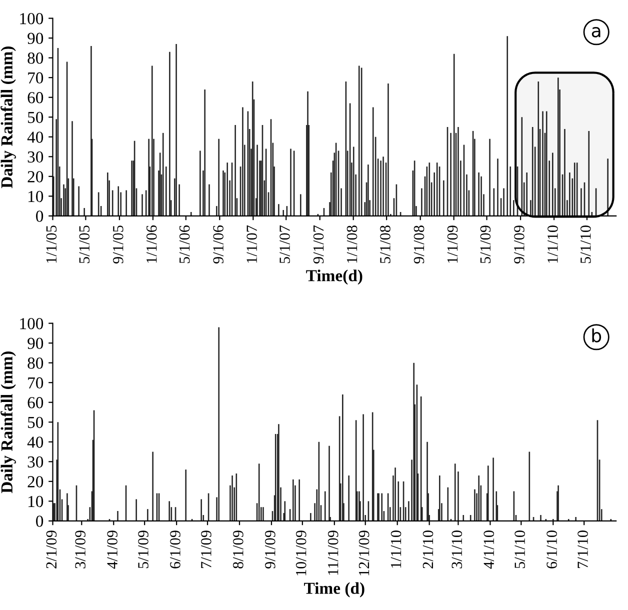 This screenshot has width=628, height=610. I want to click on x-tick-label: 6/1/10, so click(551, 549).